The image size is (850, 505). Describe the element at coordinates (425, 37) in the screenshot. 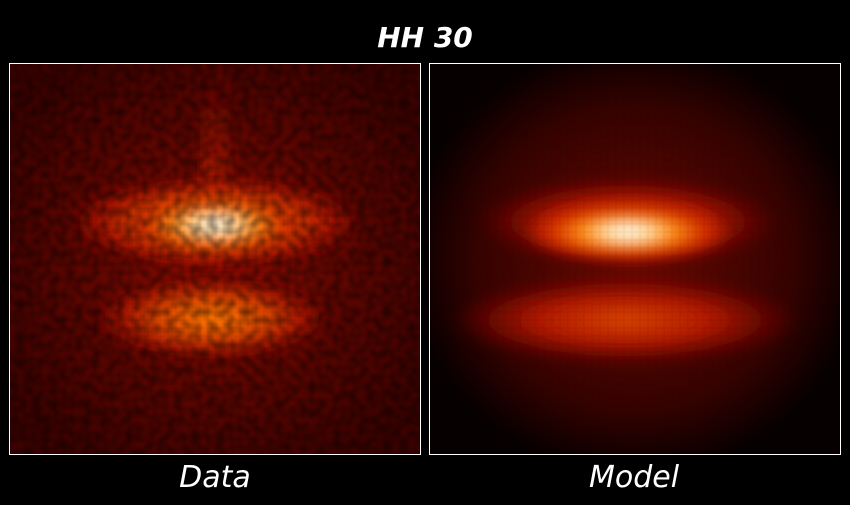

I see `title: HH 30` at that location.